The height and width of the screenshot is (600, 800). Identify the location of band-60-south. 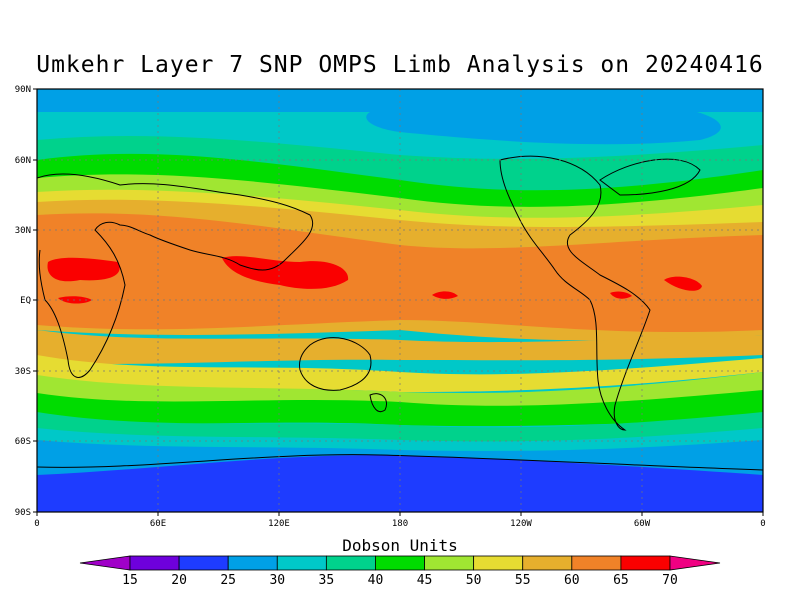
(400, 347).